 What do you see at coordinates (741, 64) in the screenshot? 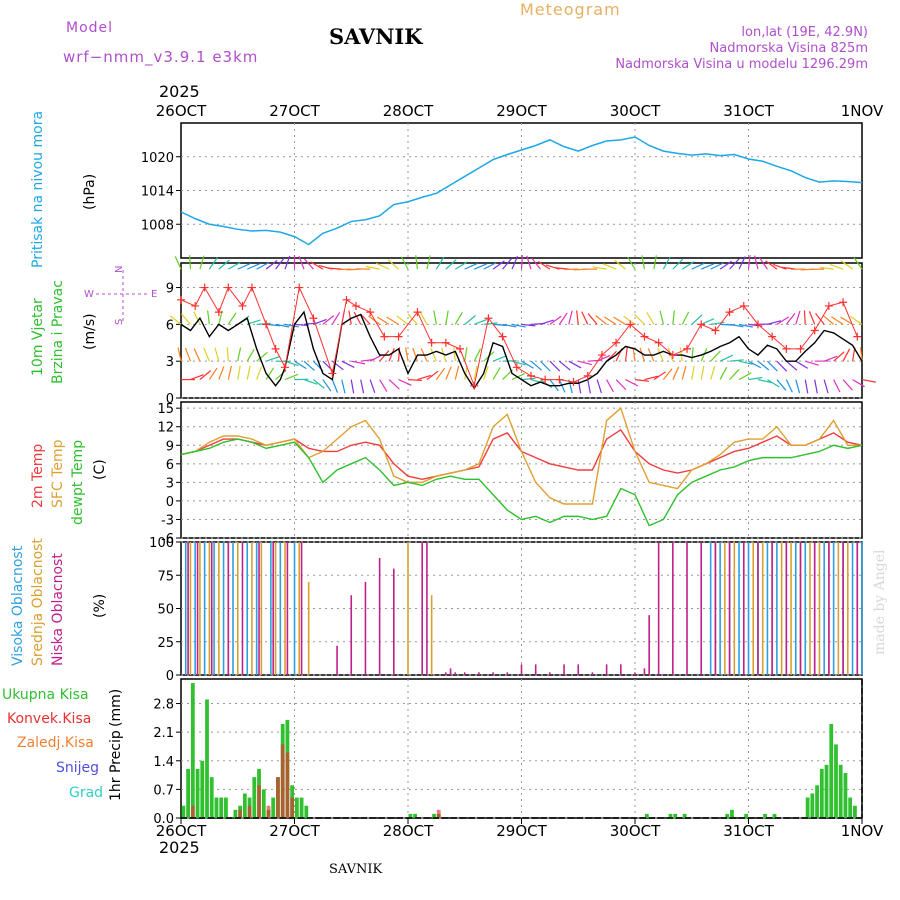
I see `model-elevation-label: Nadmorska Visina u modelu 1296.29m` at bounding box center [741, 64].